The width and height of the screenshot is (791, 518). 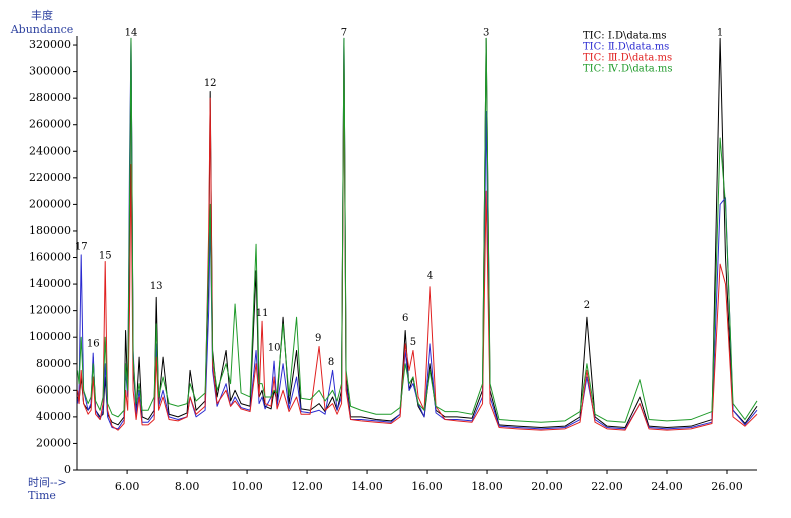 I want to click on y-tick-label: 260000, so click(x=50, y=124).